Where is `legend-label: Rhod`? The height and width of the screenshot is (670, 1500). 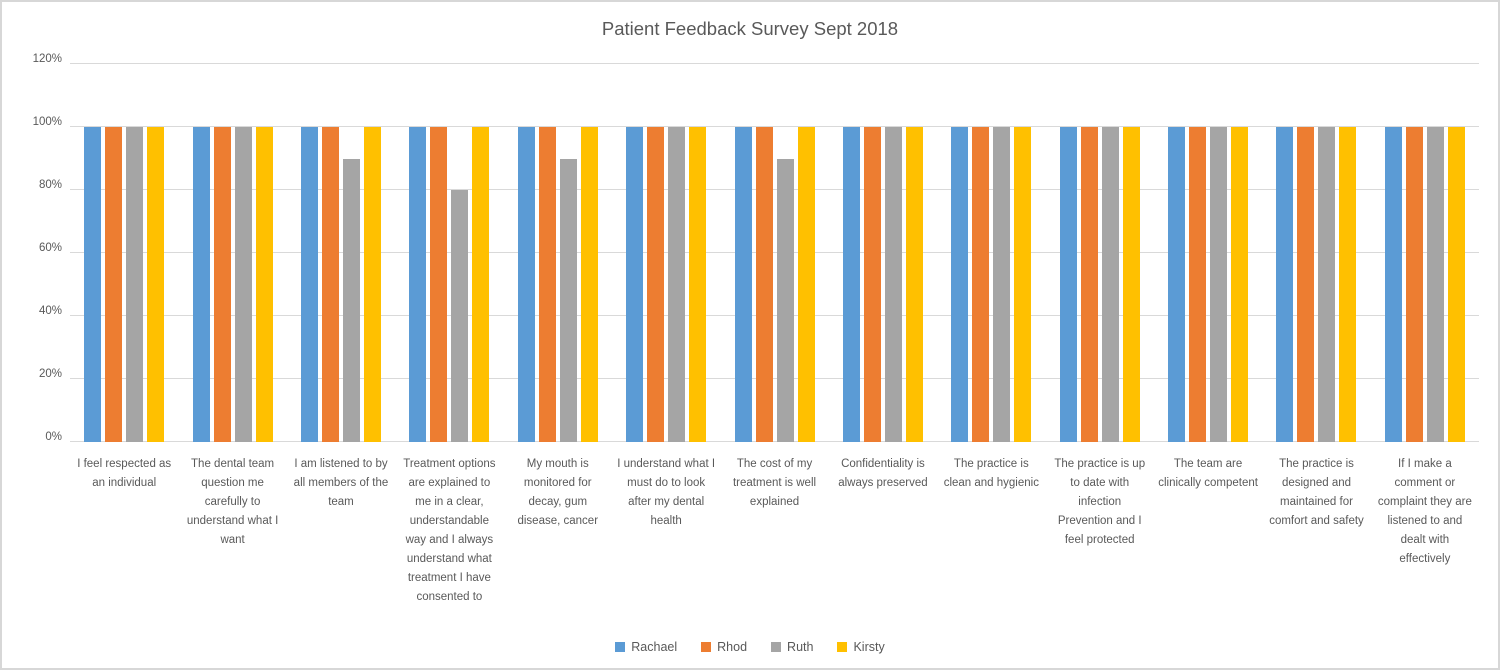 legend-label: Rhod is located at coordinates (732, 647).